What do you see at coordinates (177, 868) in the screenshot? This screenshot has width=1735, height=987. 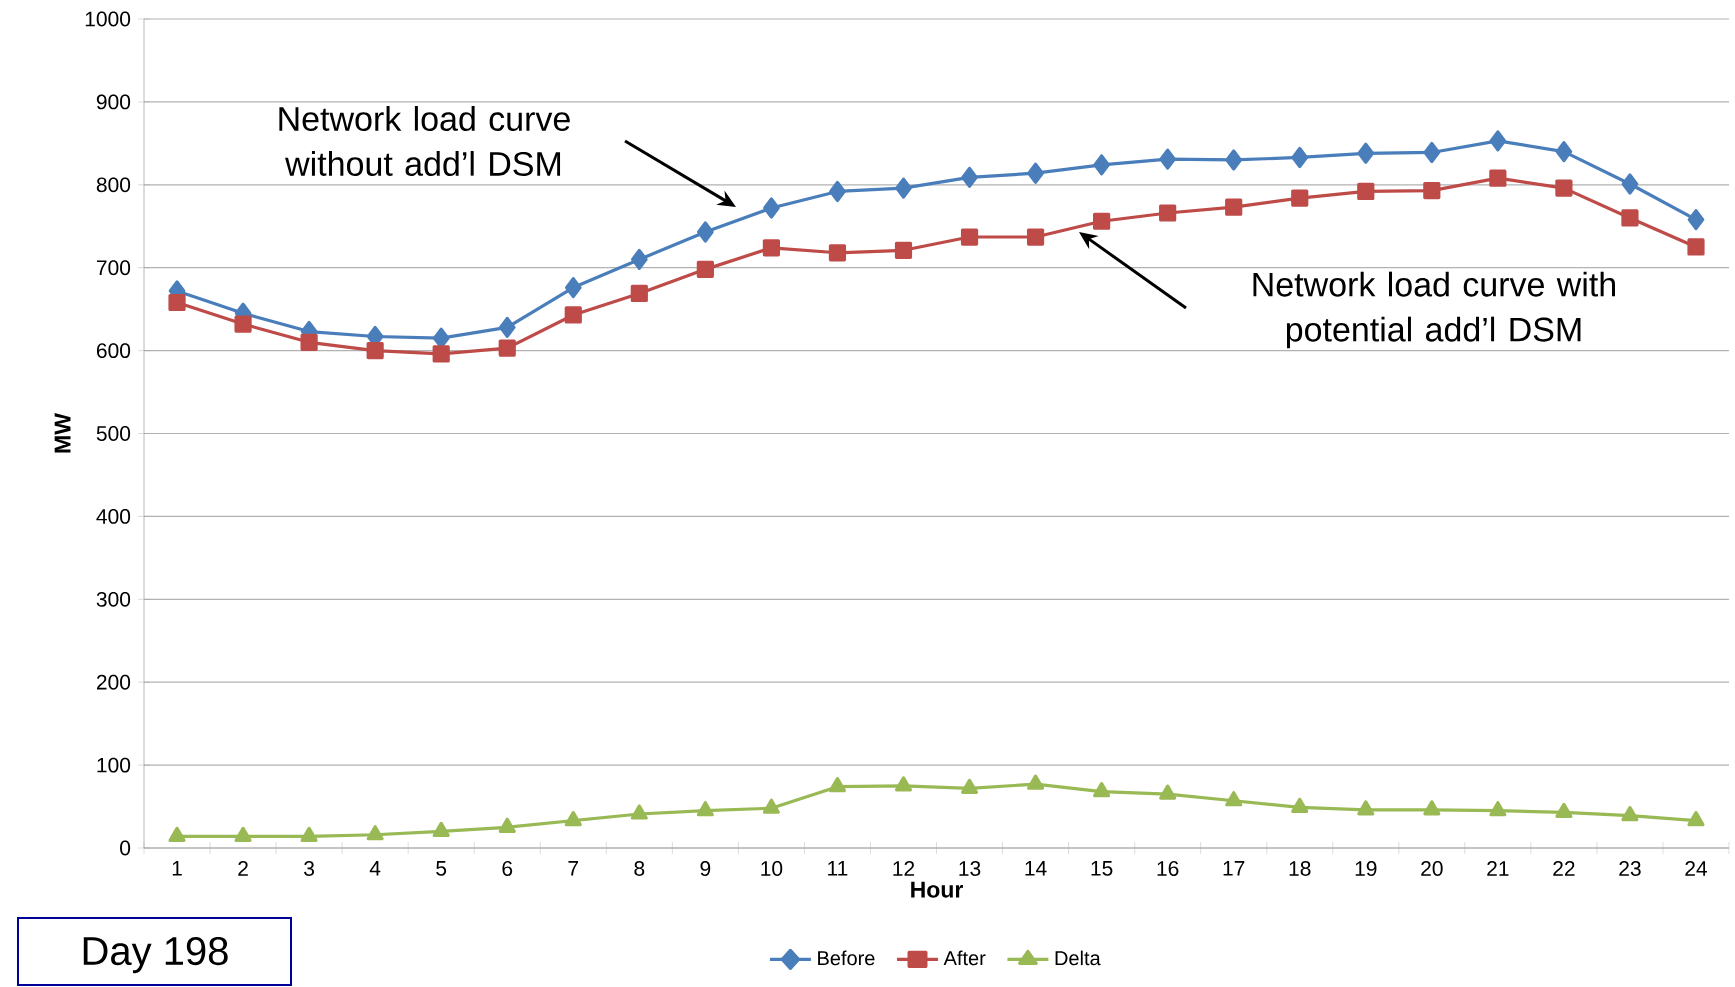 I see `x-tick-label: 1` at bounding box center [177, 868].